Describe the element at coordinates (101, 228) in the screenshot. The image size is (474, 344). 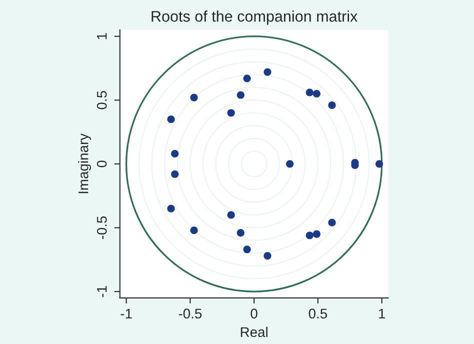
I see `y-tick-label: -0.5` at that location.